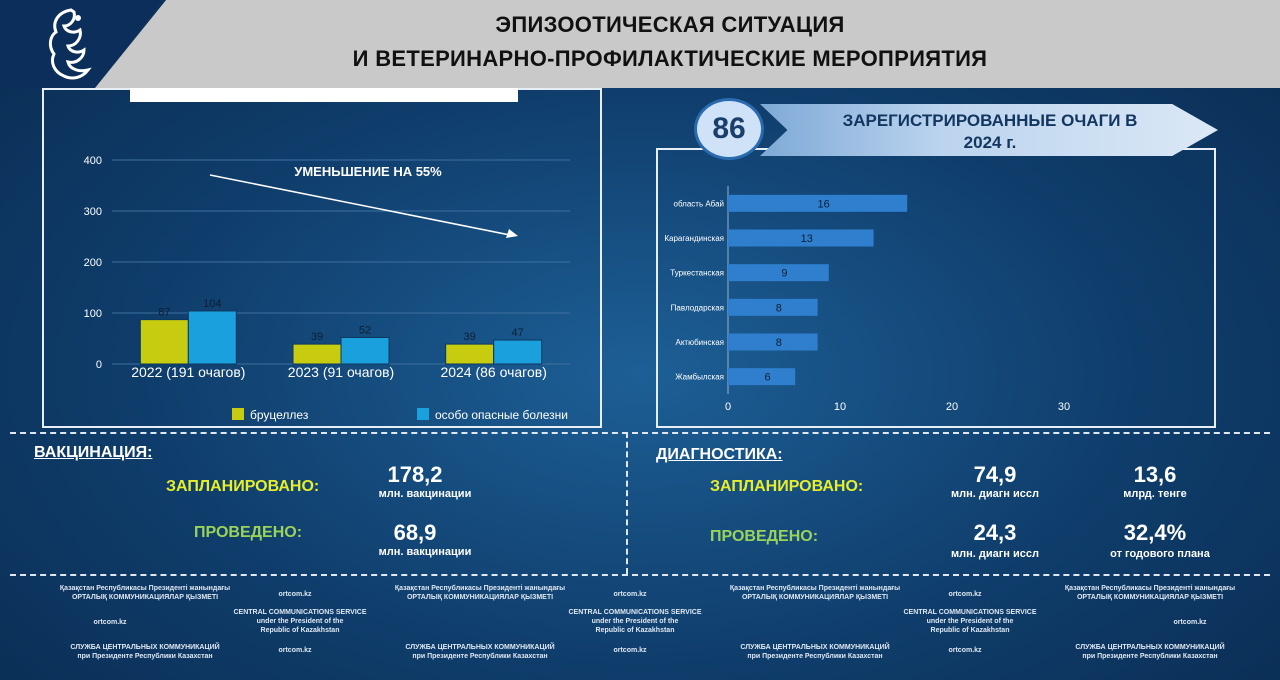 The image size is (1280, 680). What do you see at coordinates (952, 407) in the screenshot?
I see `x-tick-label: 20` at bounding box center [952, 407].